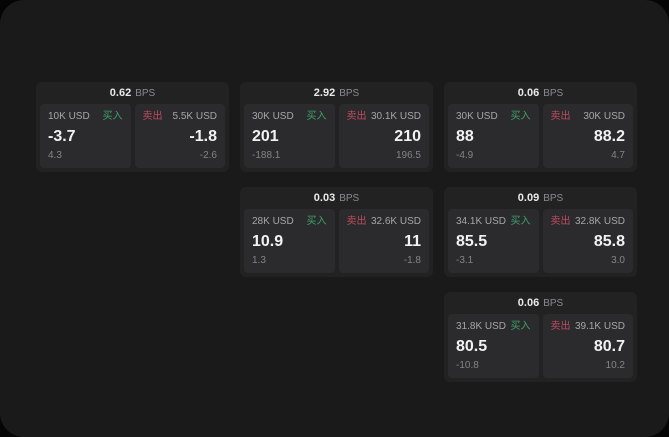  I want to click on bps-value: 0.03, so click(324, 198).